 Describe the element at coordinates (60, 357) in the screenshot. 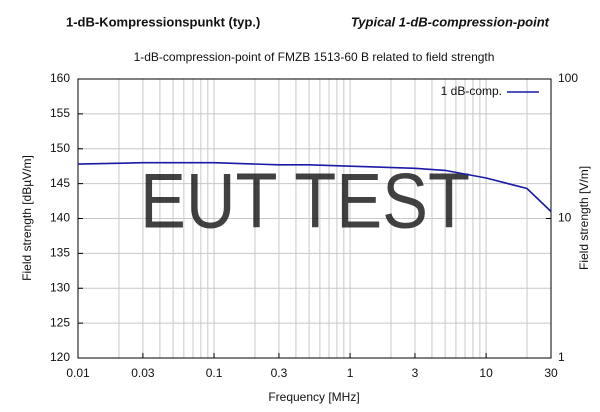

I see `y-tick-label: 120` at that location.